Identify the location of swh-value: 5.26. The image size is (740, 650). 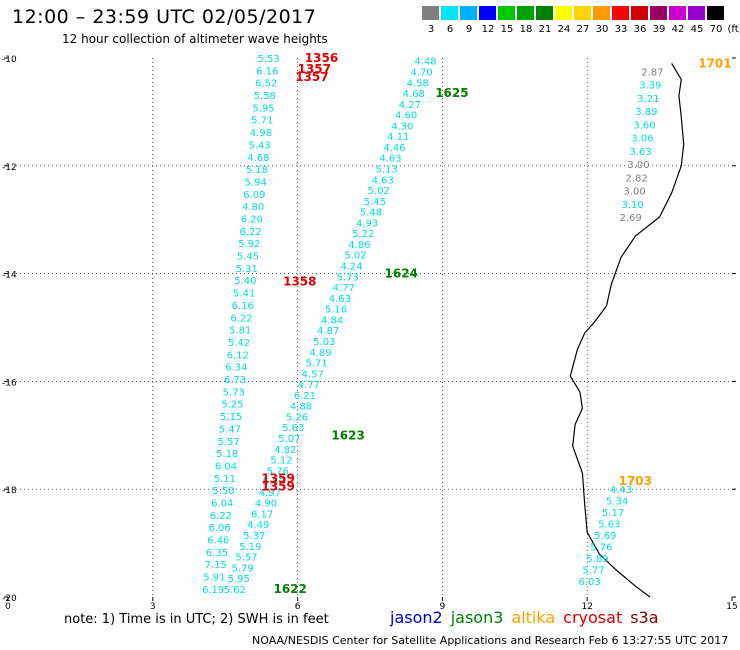
(297, 417).